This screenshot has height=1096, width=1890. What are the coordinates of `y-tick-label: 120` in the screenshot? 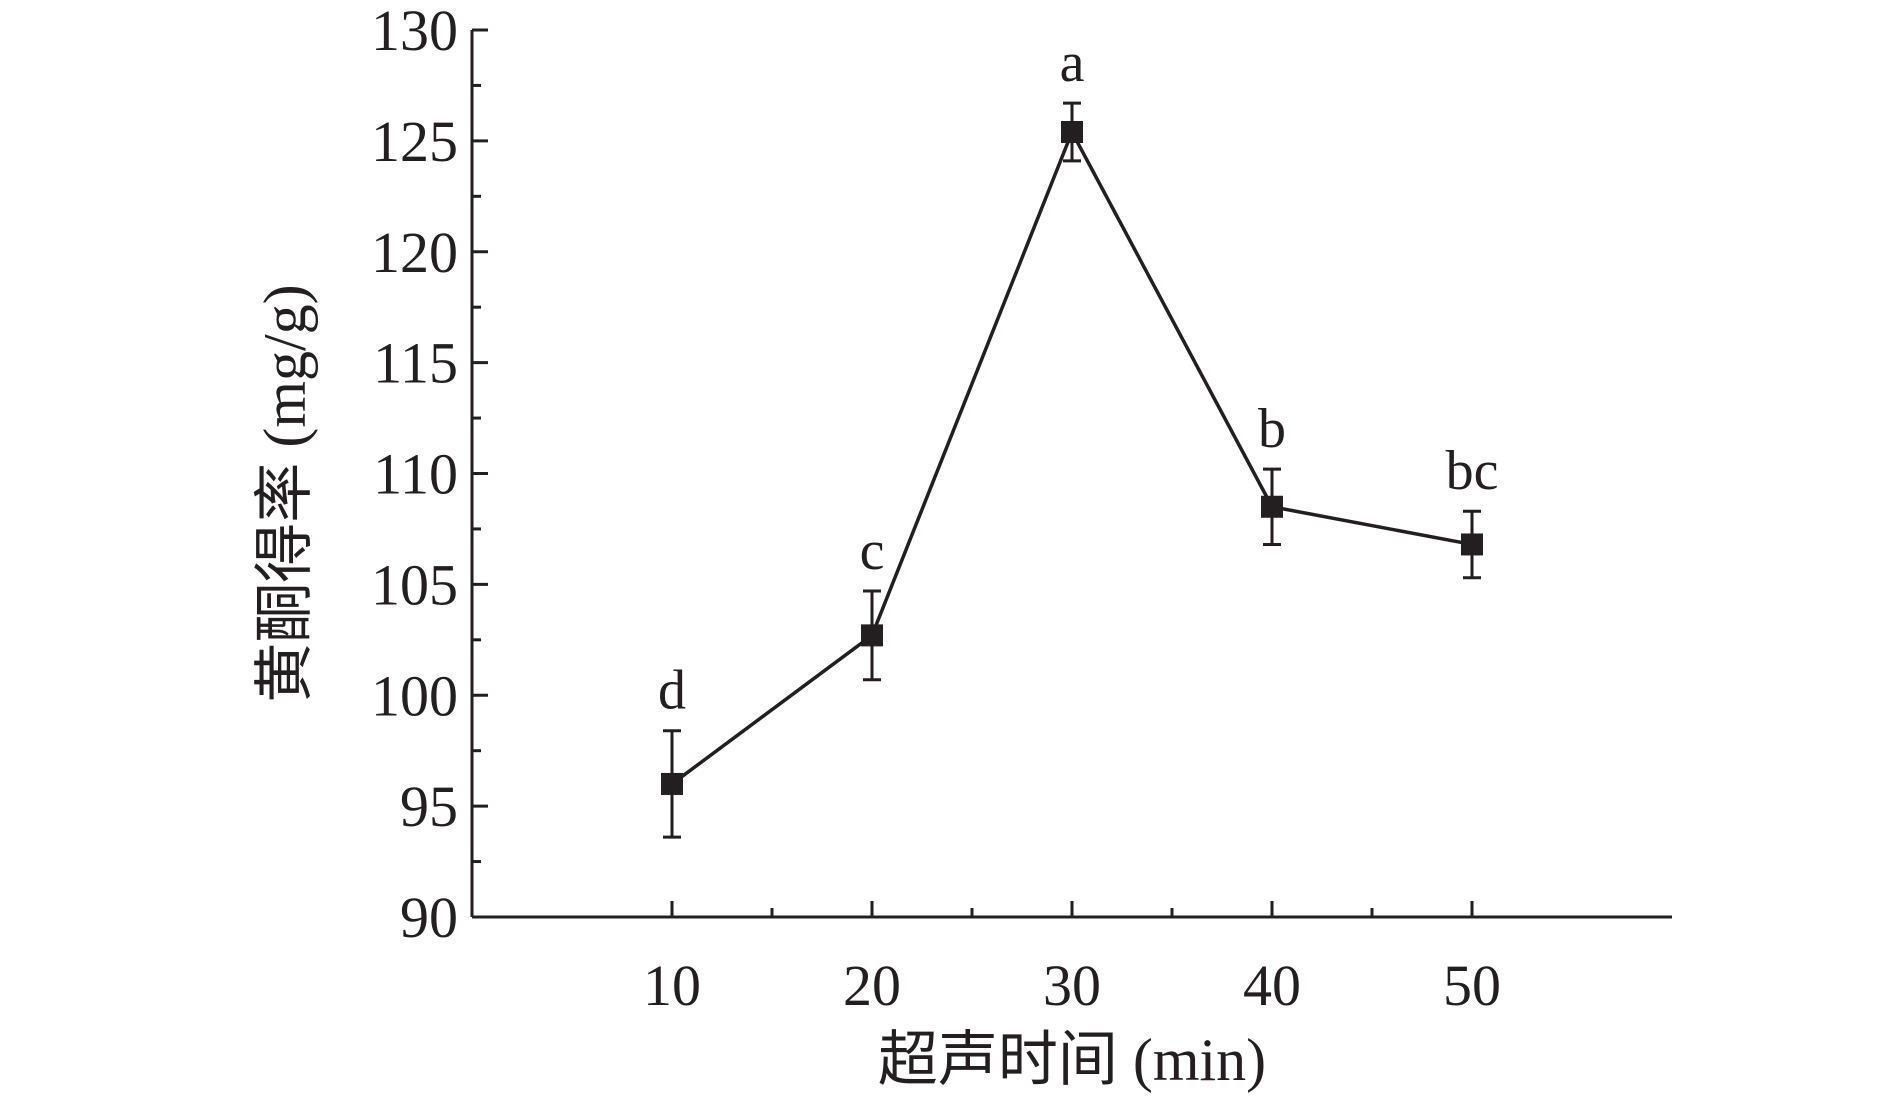 It's located at (414, 252).